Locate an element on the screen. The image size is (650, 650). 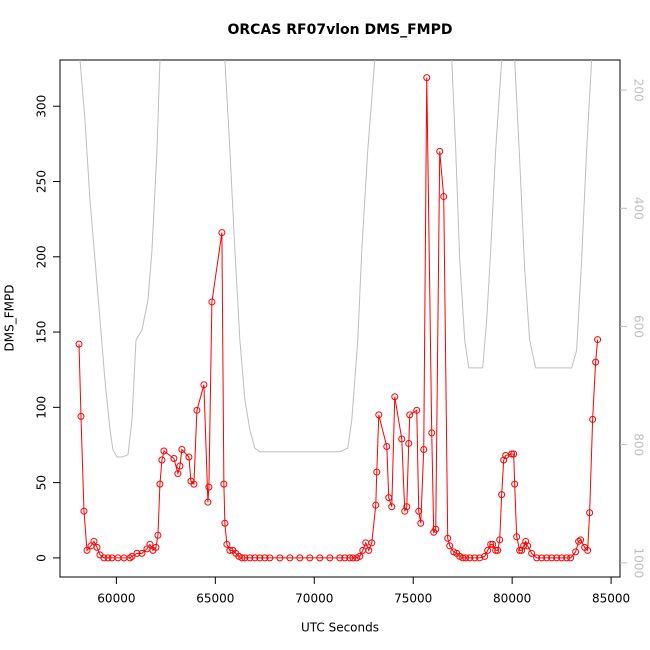
y-tick-label: 200 is located at coordinates (42, 256).